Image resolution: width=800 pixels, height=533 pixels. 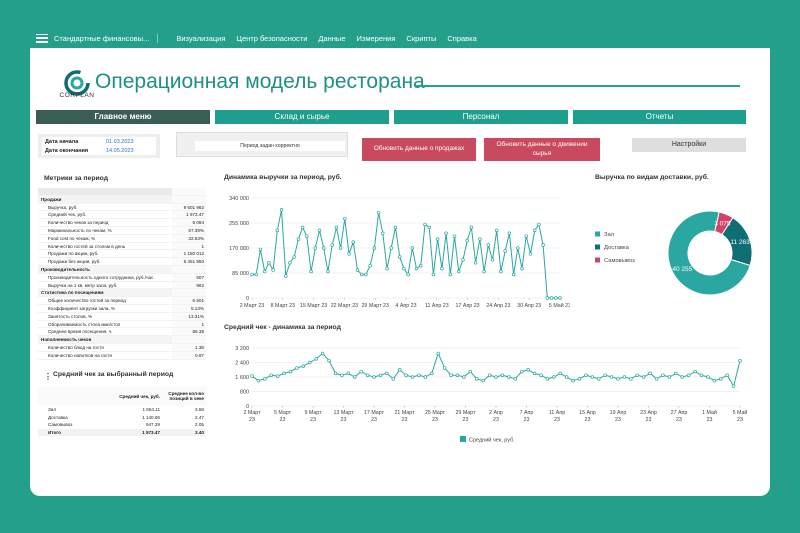 I want to click on metrics-row: Количество напитков на гостя 0.97, so click(x=122, y=355).